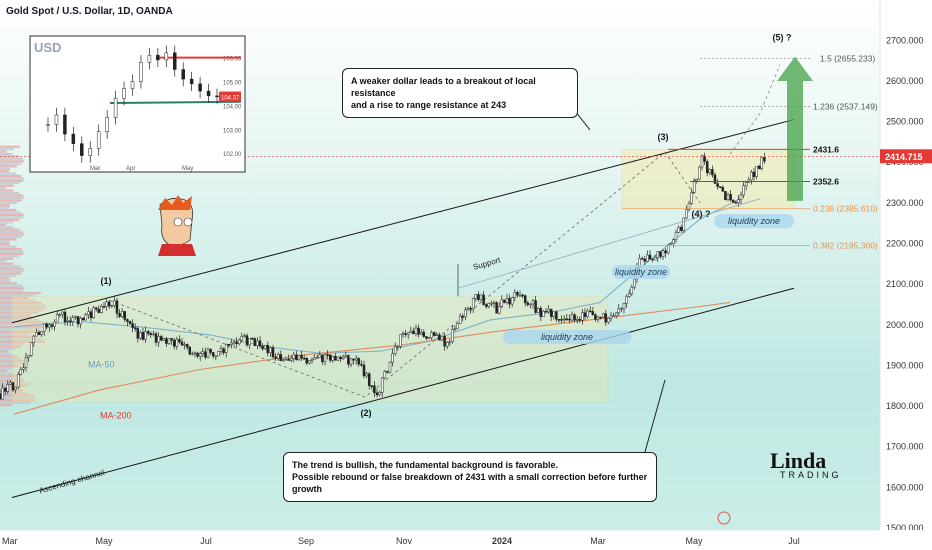 This screenshot has height=550, width=932. I want to click on inset-x-tick: May, so click(187, 169).